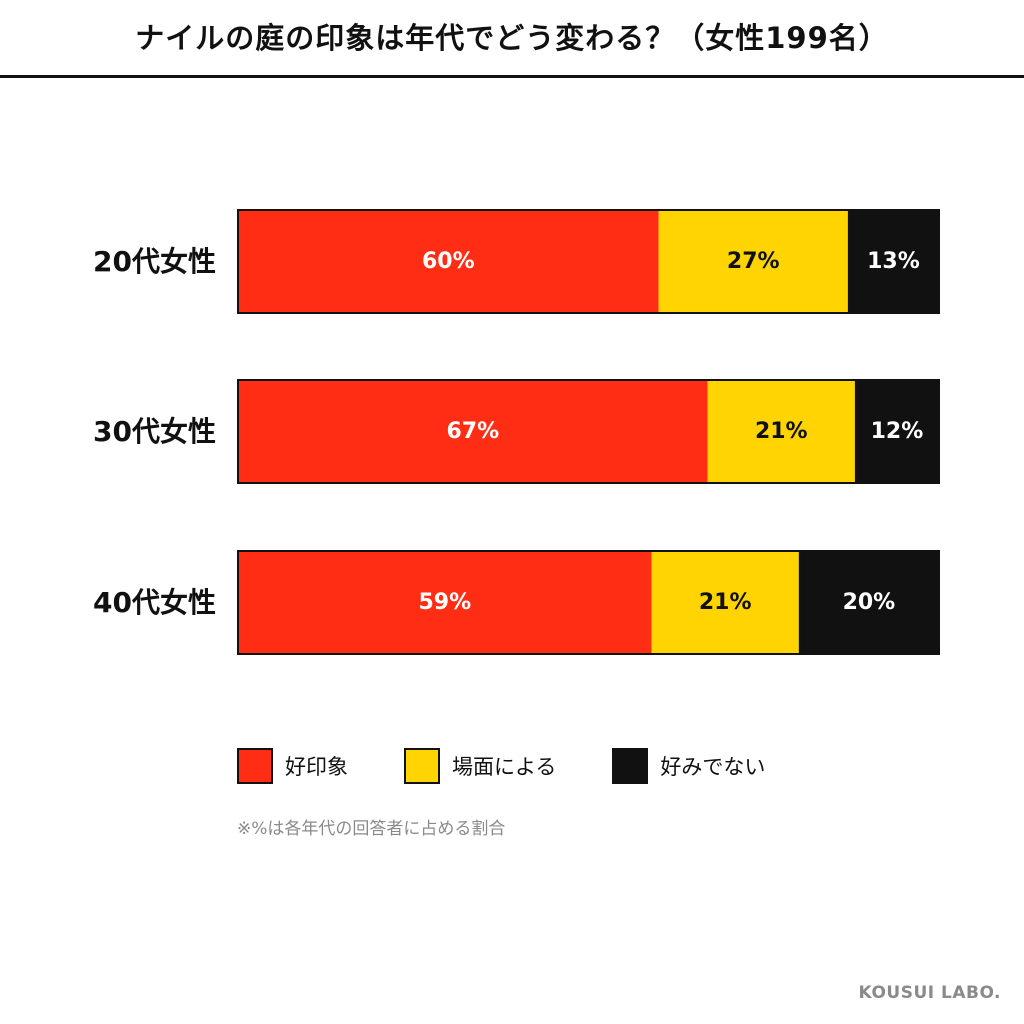 This screenshot has width=1024, height=1024. I want to click on data-label-dislike-2: 12%, so click(897, 431).